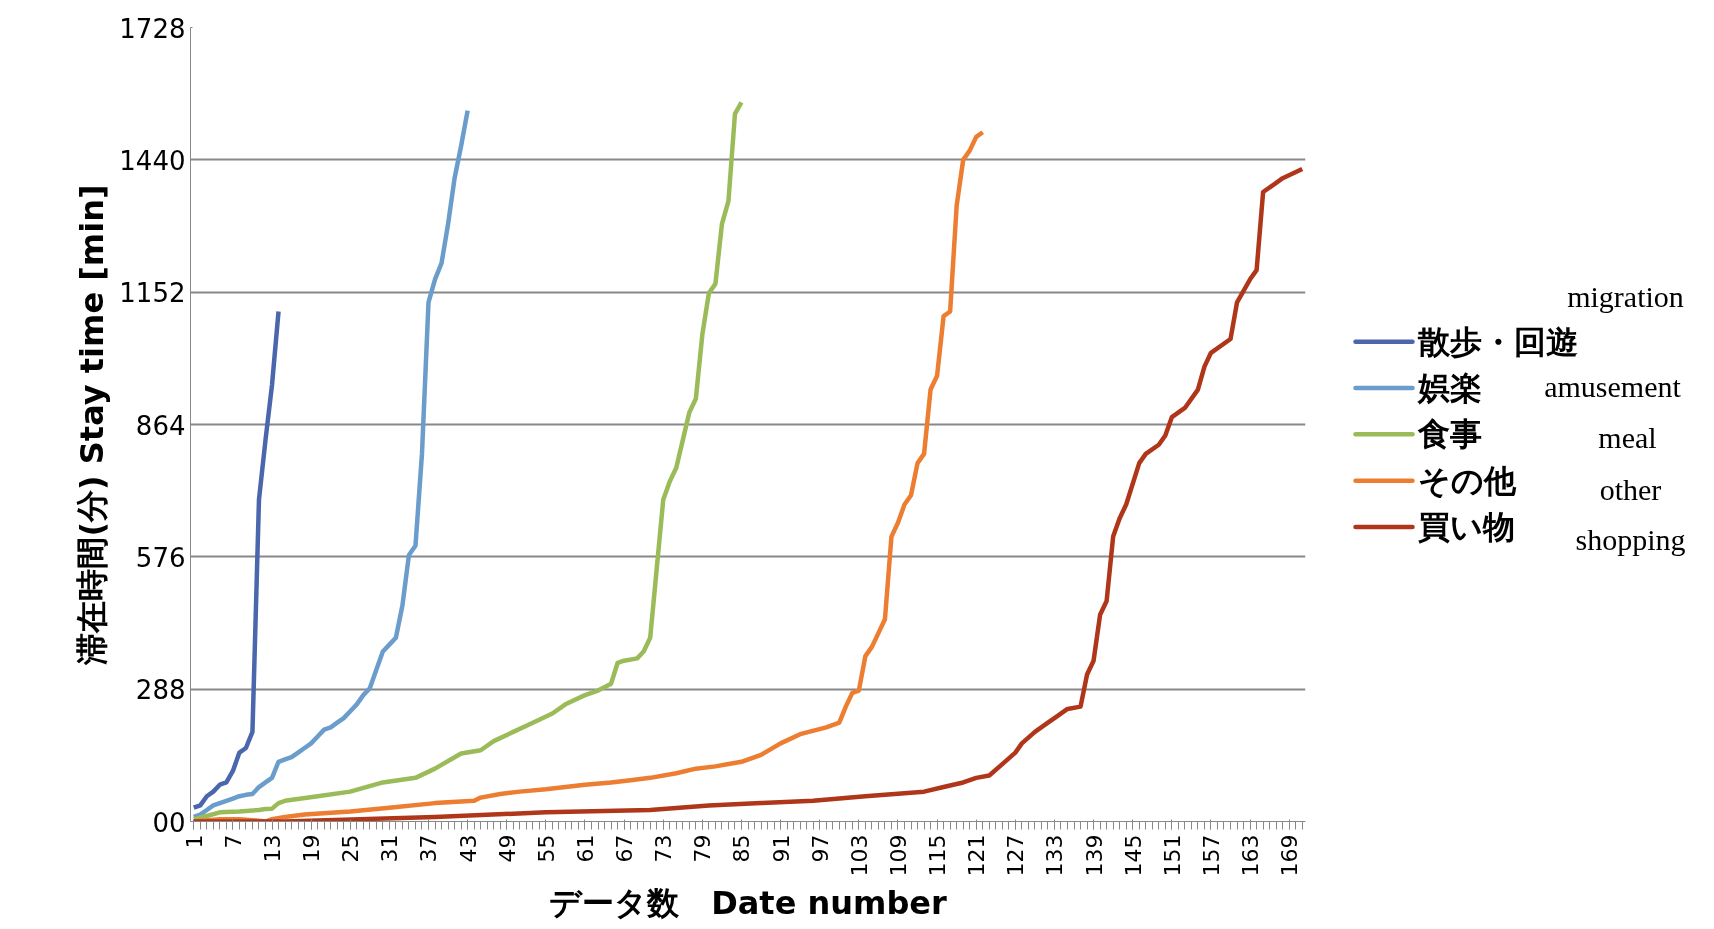 The image size is (1714, 929). Describe the element at coordinates (1630, 540) in the screenshot. I see `text: shopping` at that location.